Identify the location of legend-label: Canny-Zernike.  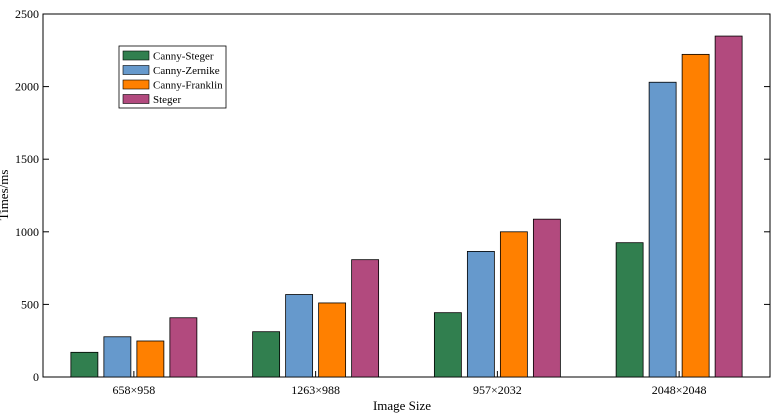
(186, 71).